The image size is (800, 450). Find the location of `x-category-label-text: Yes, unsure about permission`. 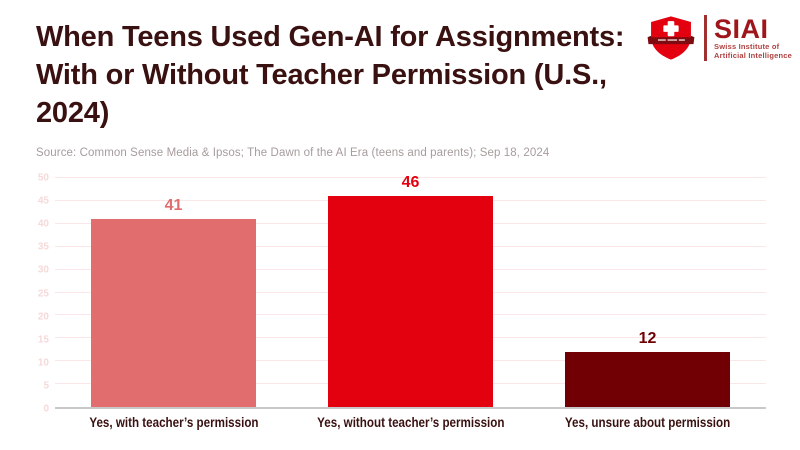

x-category-label-text: Yes, unsure about permission is located at coordinates (647, 422).